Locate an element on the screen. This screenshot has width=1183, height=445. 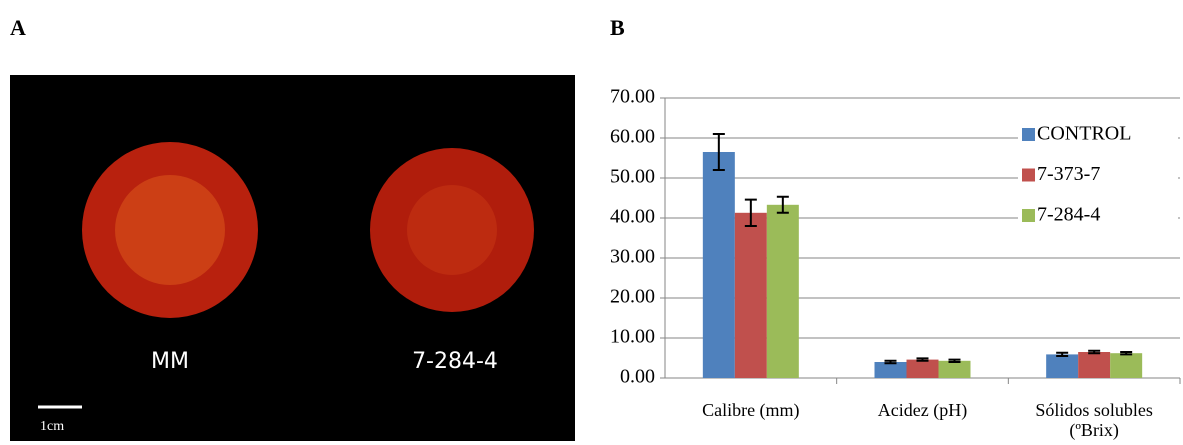
y-tick-label: 60.00 is located at coordinates (632, 137).